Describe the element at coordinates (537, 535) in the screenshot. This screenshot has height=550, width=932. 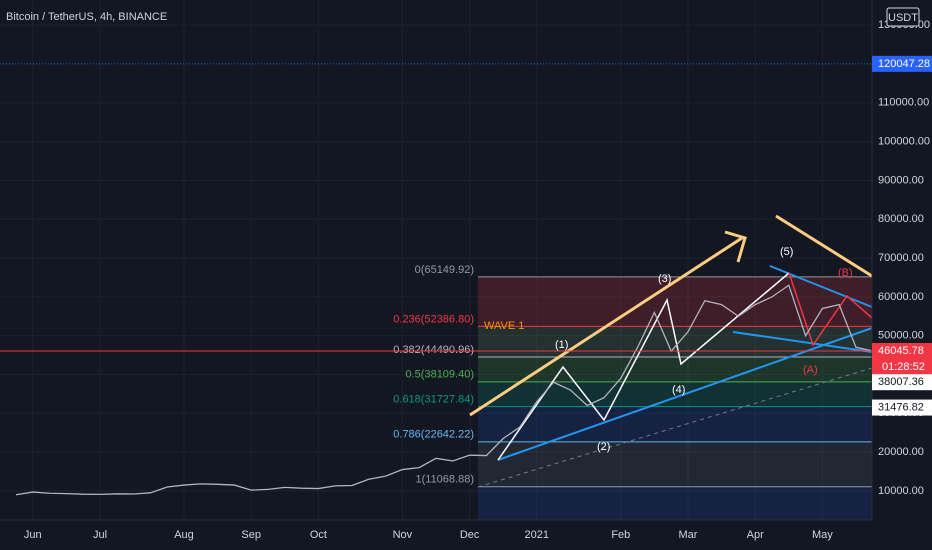
I see `x-tick-label: 2021` at that location.